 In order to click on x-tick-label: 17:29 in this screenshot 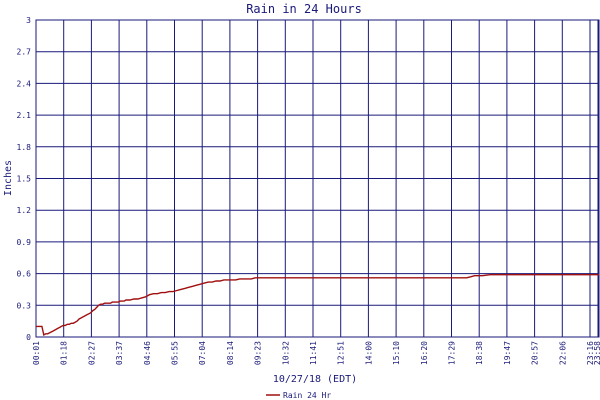, I will do `click(452, 353)`.